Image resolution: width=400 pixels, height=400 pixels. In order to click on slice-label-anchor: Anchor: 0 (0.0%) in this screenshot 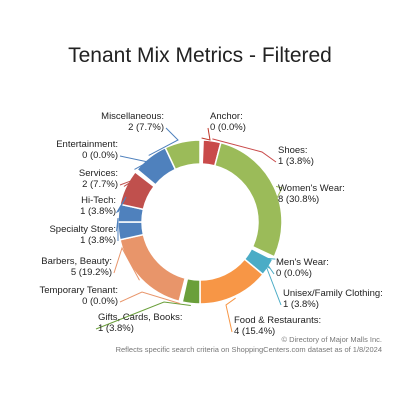, I will do `click(228, 122)`.